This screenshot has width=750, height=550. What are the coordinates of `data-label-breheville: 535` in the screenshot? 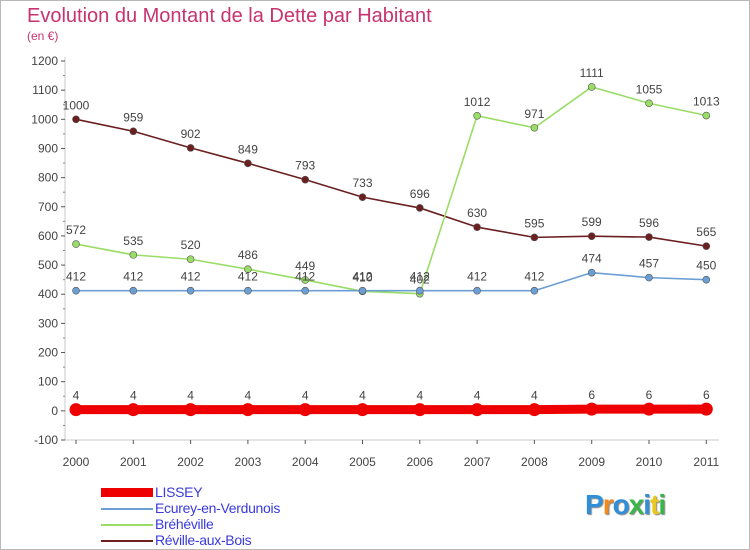 It's located at (133, 241).